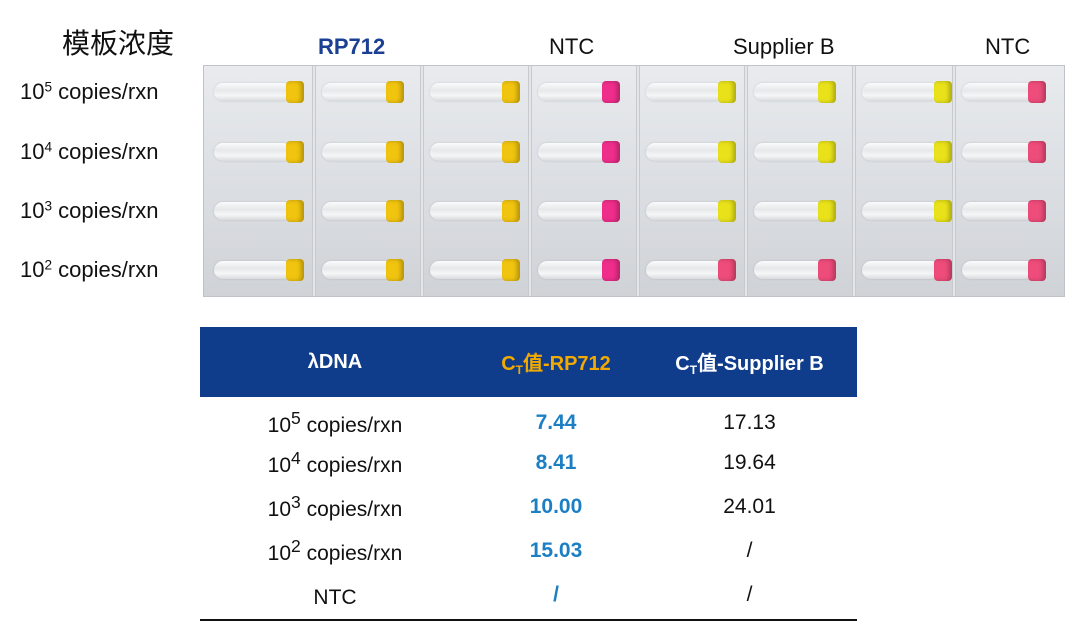 The width and height of the screenshot is (1080, 625). What do you see at coordinates (335, 462) in the screenshot?
I see `cell-dna: 104 copies/rxn` at bounding box center [335, 462].